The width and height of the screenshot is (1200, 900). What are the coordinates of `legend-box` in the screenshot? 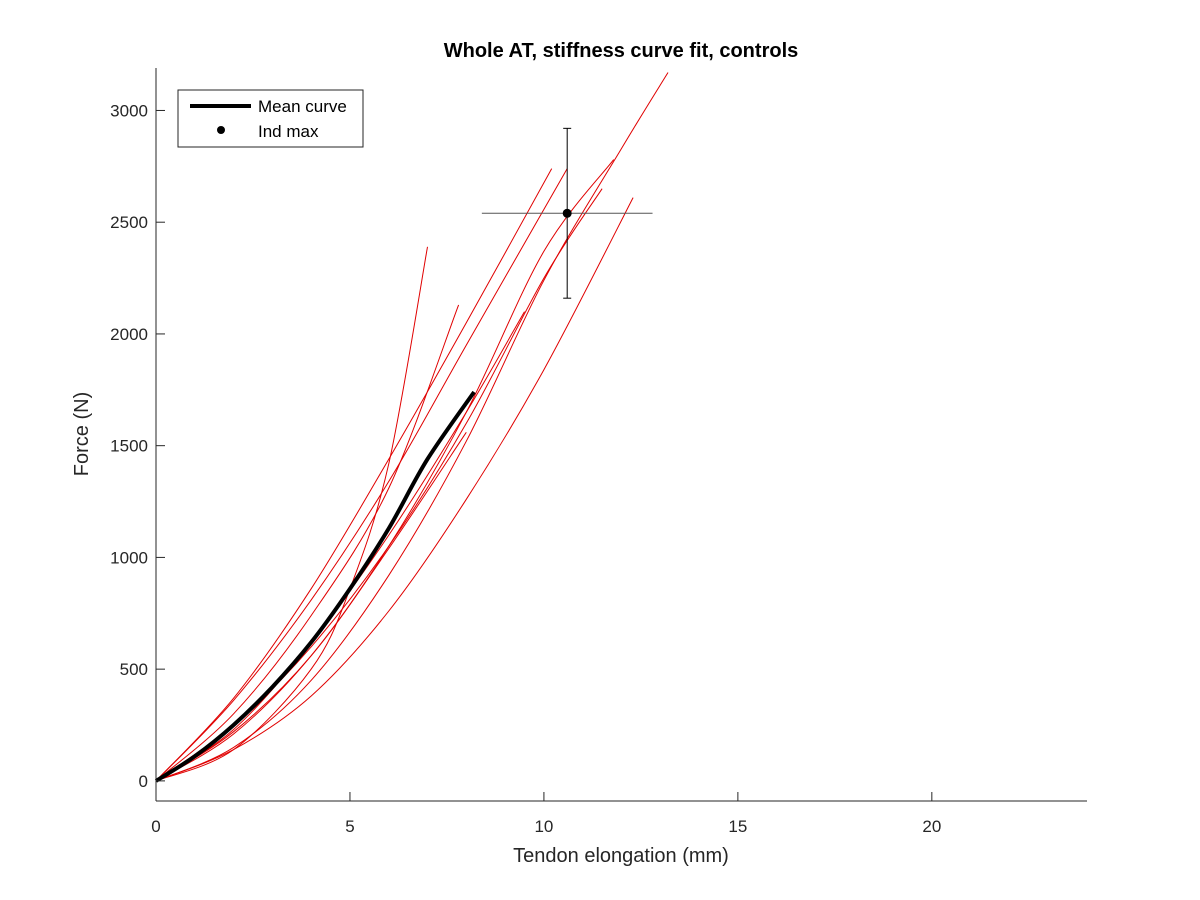 It's located at (270, 118).